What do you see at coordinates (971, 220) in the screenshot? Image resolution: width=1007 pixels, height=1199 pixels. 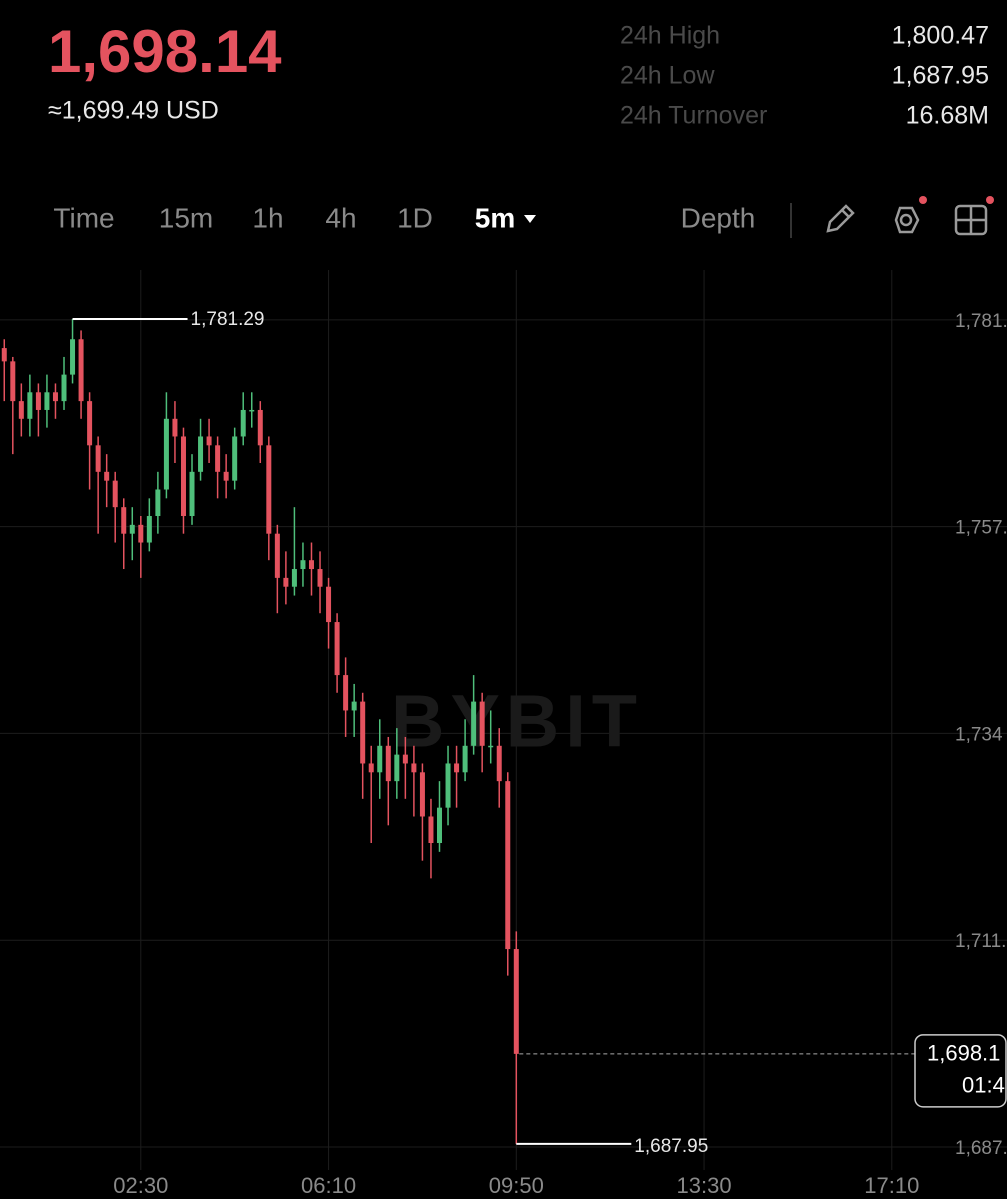 I see `layout-icon-lines` at bounding box center [971, 220].